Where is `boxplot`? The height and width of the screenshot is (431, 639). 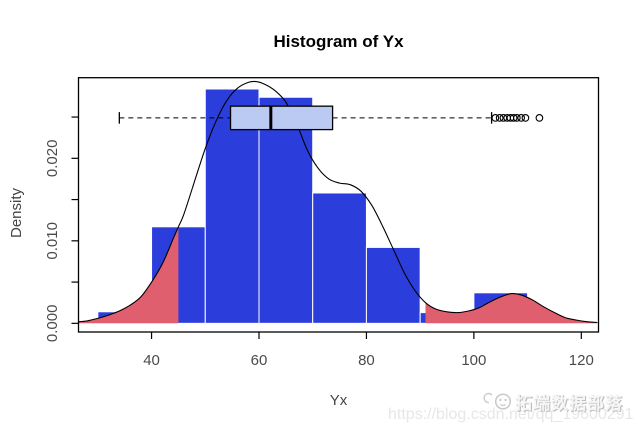 boxplot is located at coordinates (331, 118).